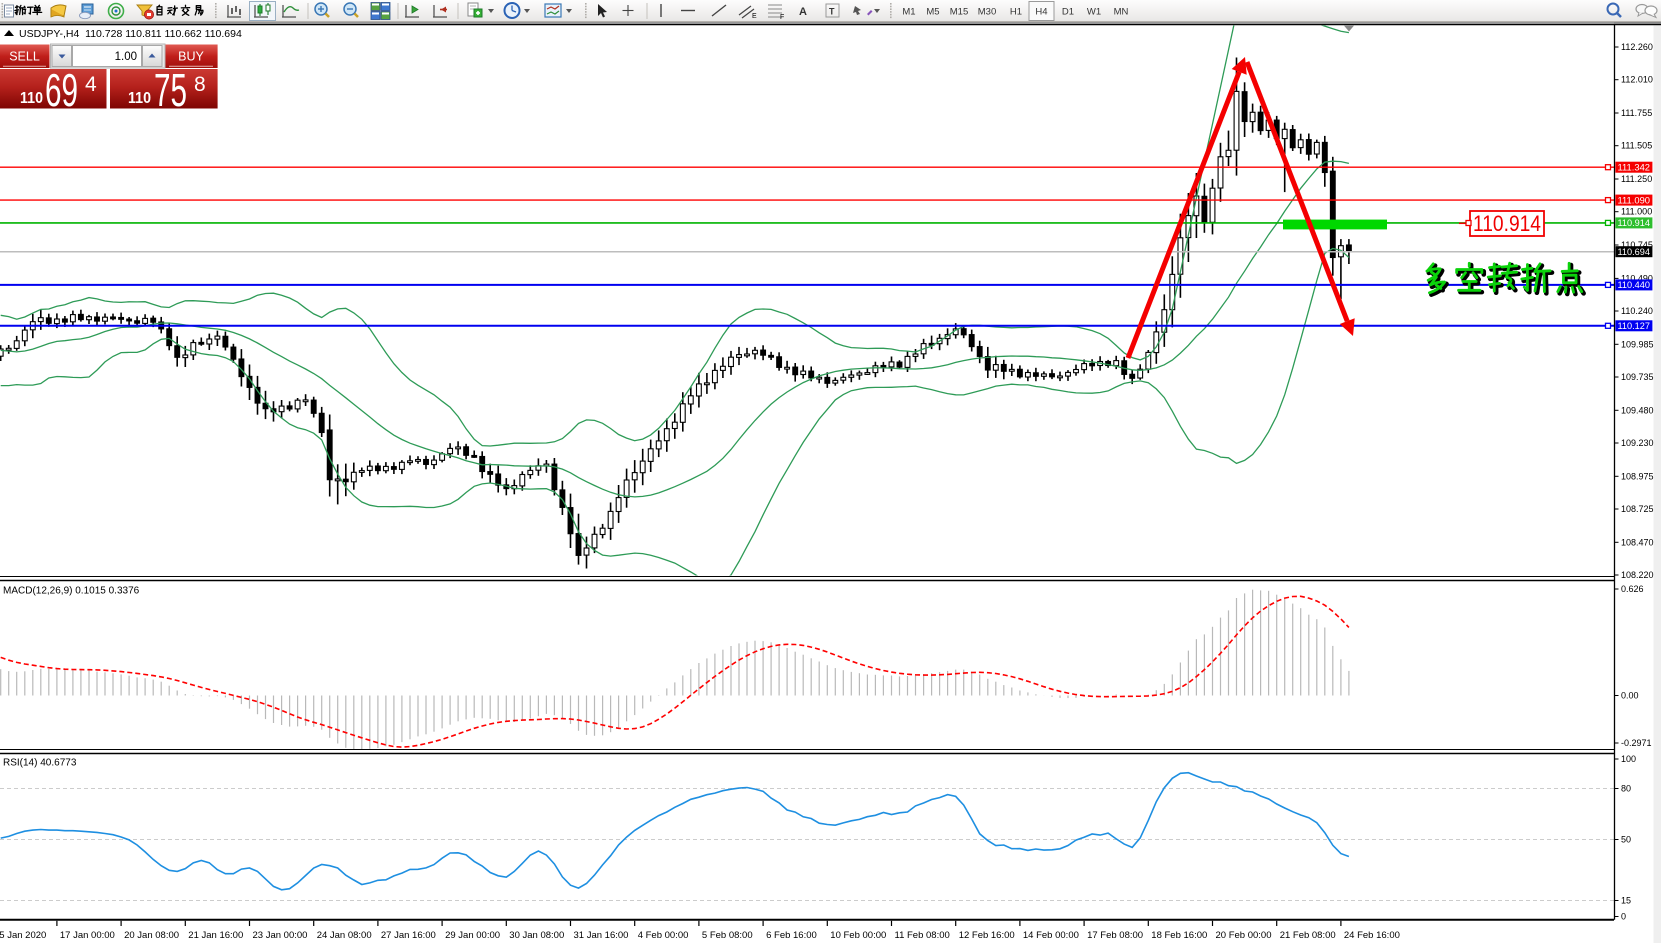 This screenshot has height=943, width=1661. I want to click on svg-text: 0.00, so click(1630, 696).